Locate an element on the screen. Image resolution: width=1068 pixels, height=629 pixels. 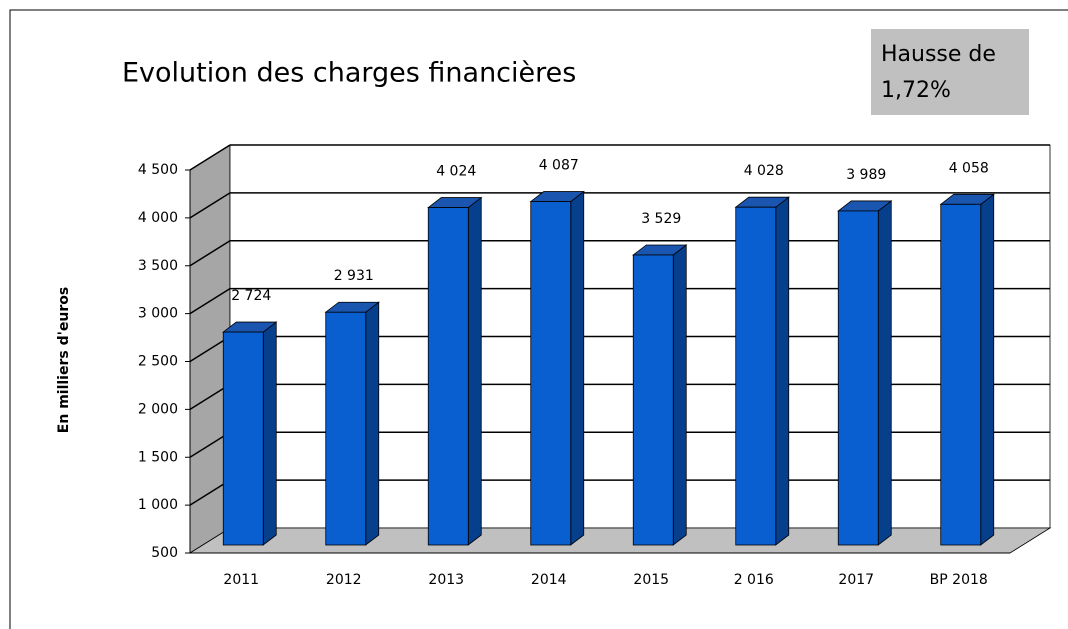
y-tick-label: 4 500 is located at coordinates (158, 170).